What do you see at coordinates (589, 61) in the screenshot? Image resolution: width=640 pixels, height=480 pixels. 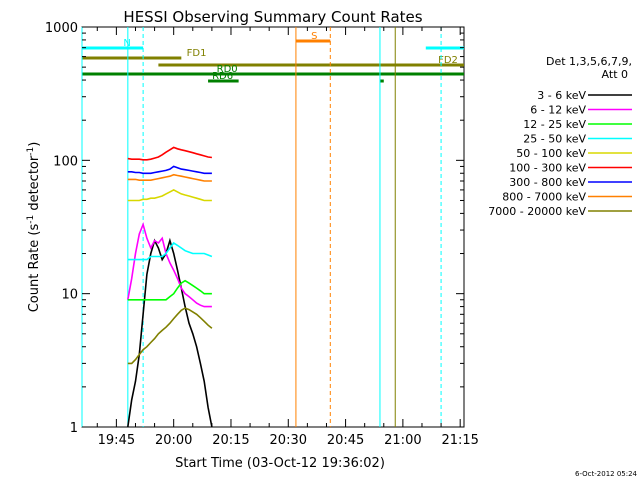 I see `legend-header-1: Det 1,3,5,6,7,9,` at bounding box center [589, 61].